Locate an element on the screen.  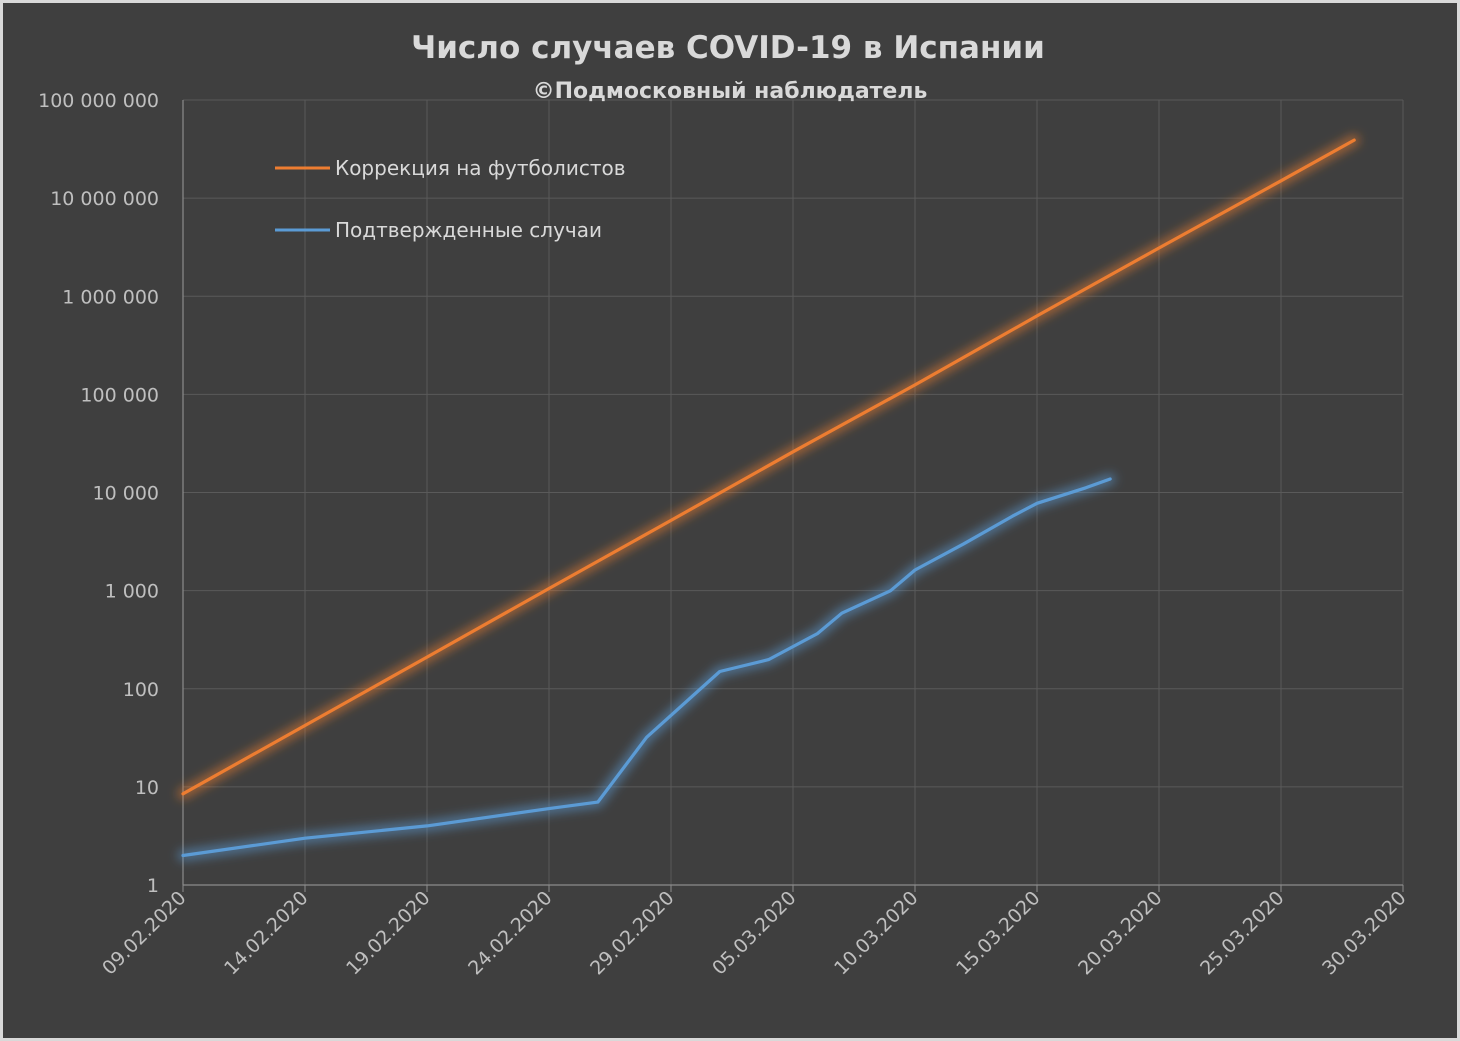
x-tick-label: 09.02.2020 is located at coordinates (144, 933).